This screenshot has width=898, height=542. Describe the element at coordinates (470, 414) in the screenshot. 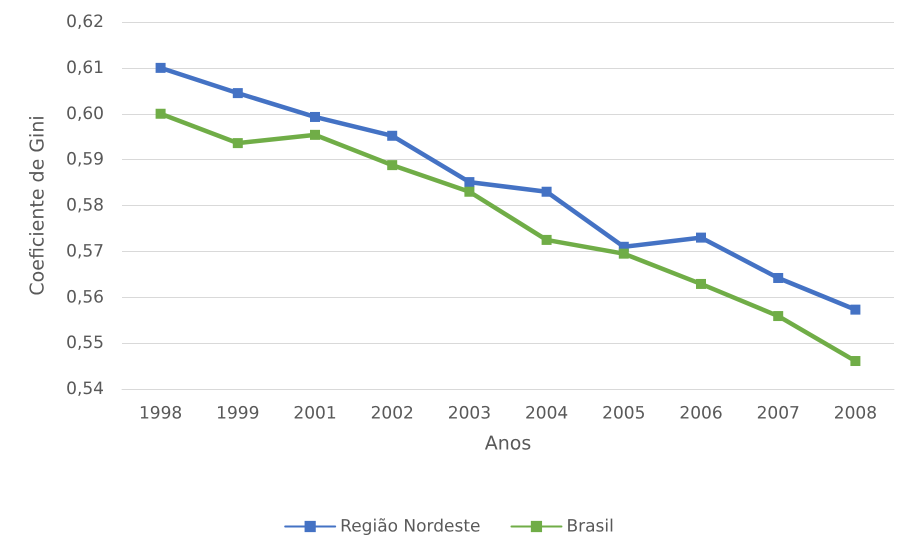

I see `x-tick-label: 2003` at that location.